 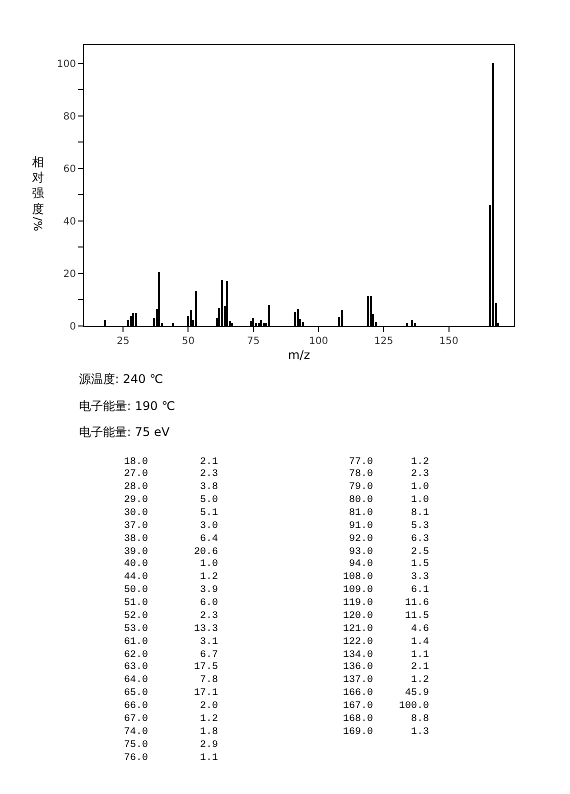 What do you see at coordinates (420, 590) in the screenshot?
I see `text: 6.1` at bounding box center [420, 590].